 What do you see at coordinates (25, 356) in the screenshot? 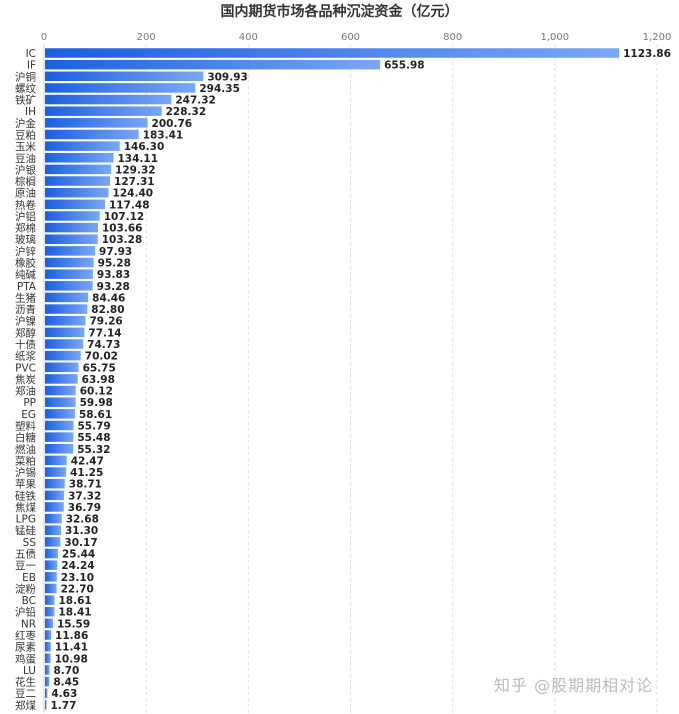
I see `category-label: 纸浆` at bounding box center [25, 356].